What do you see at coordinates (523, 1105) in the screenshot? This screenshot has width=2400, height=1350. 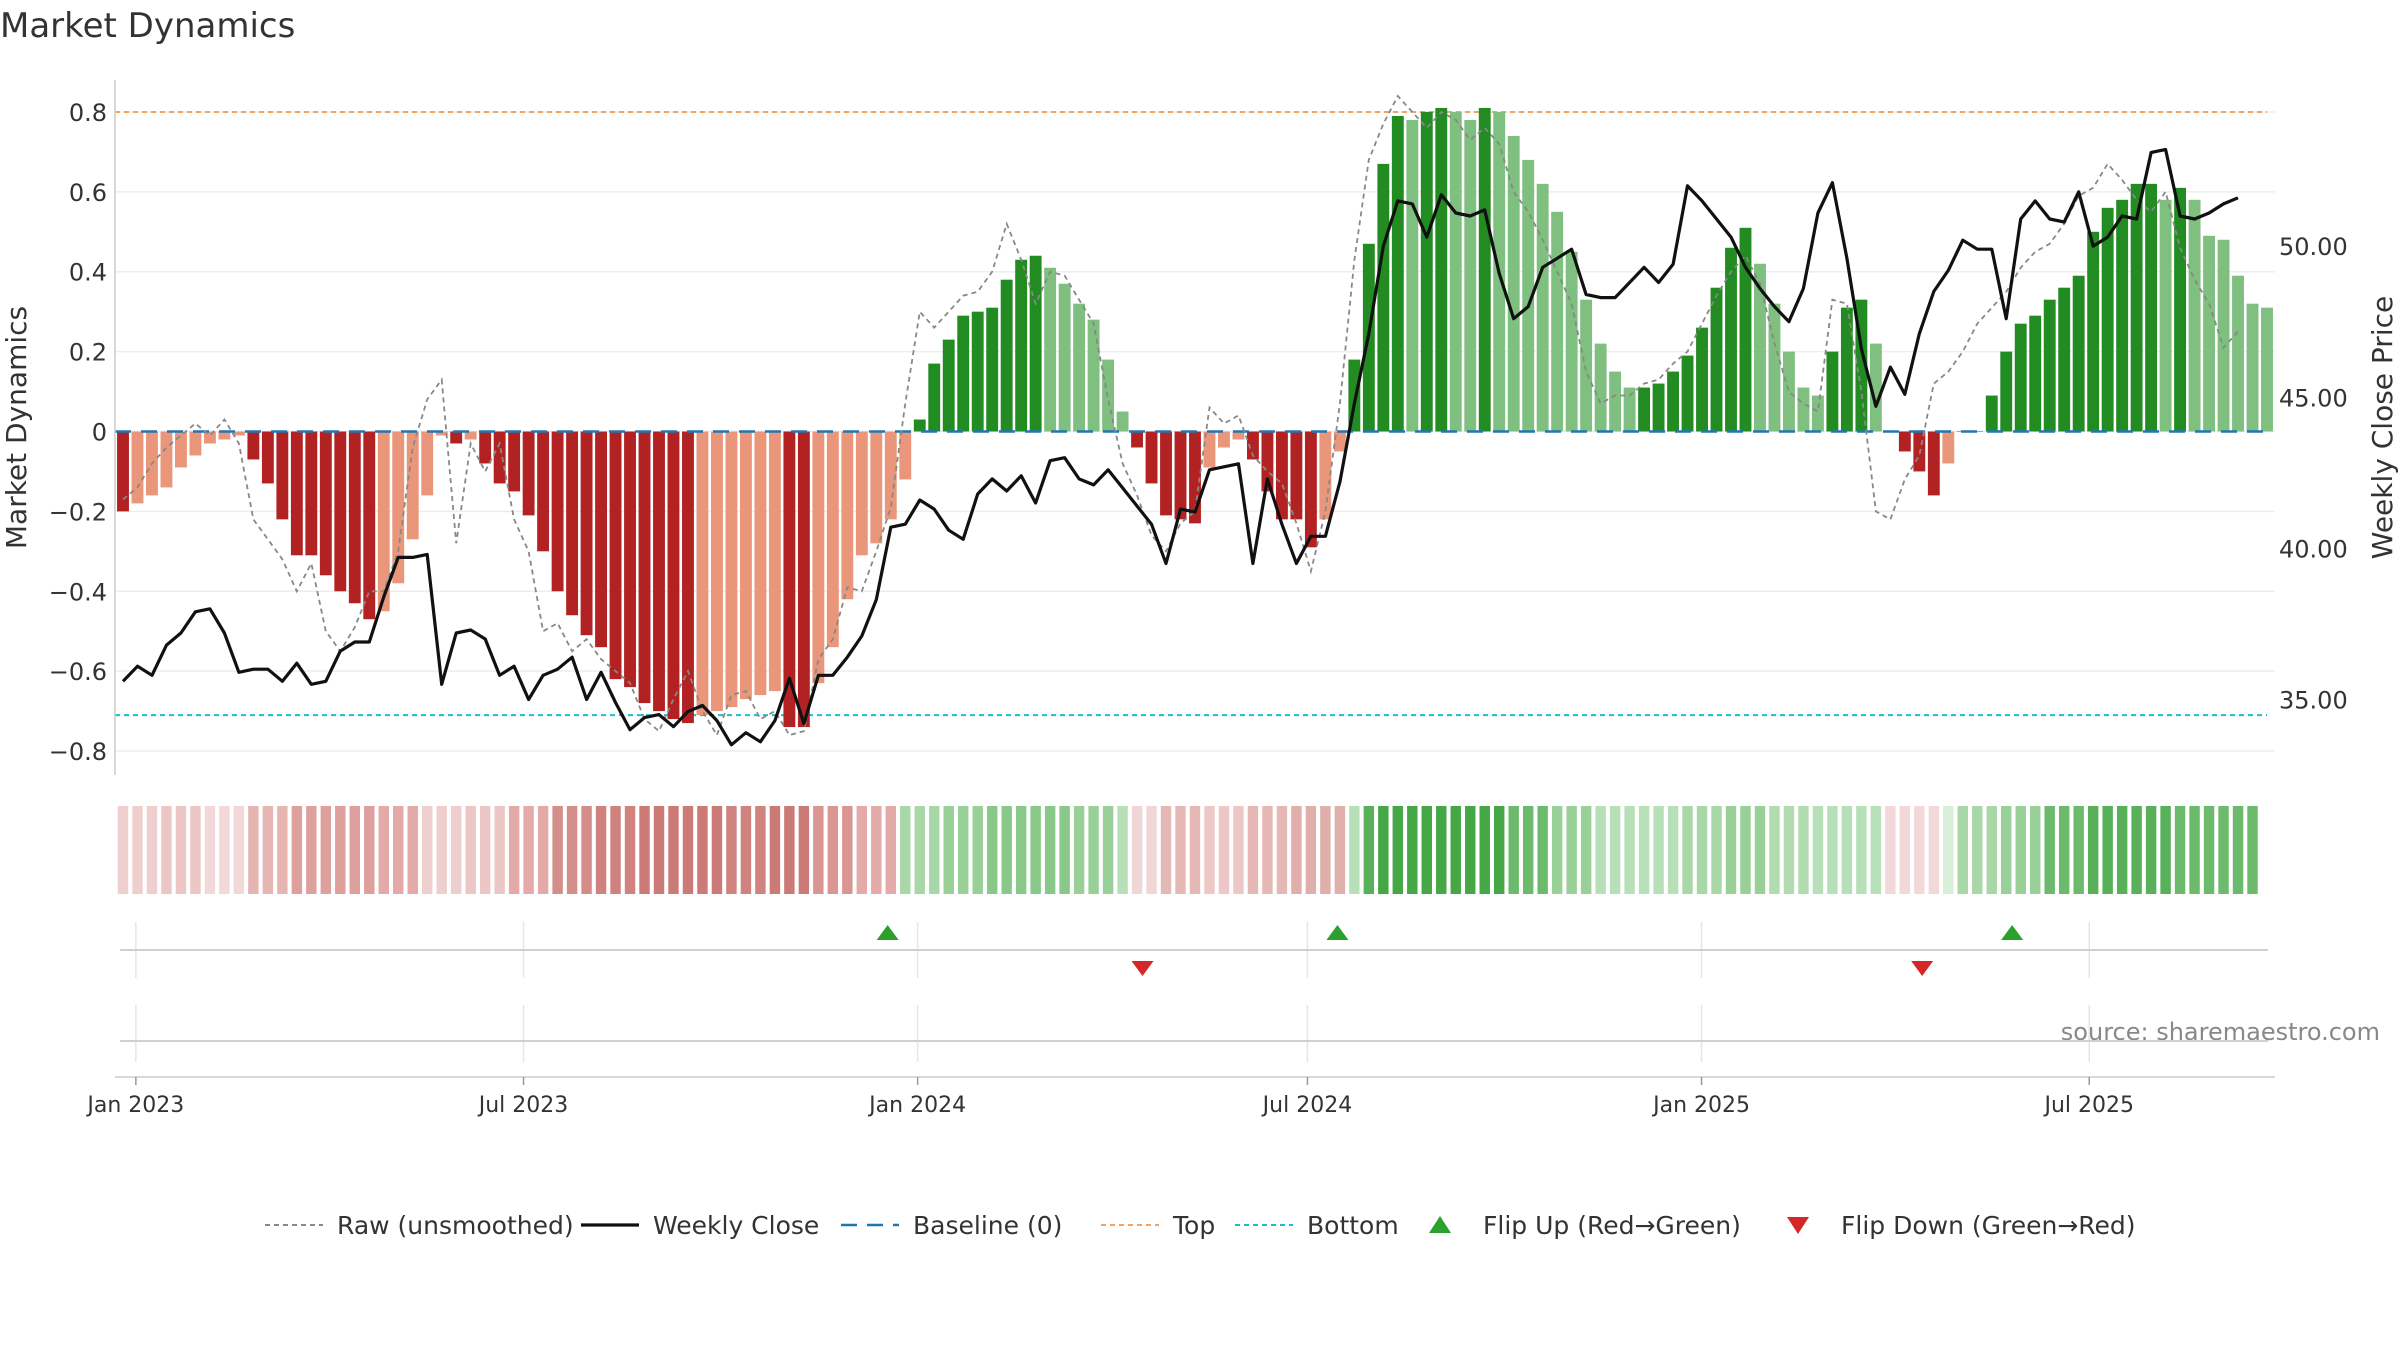 I see `x-tick-label: Jul 2023` at bounding box center [523, 1105].